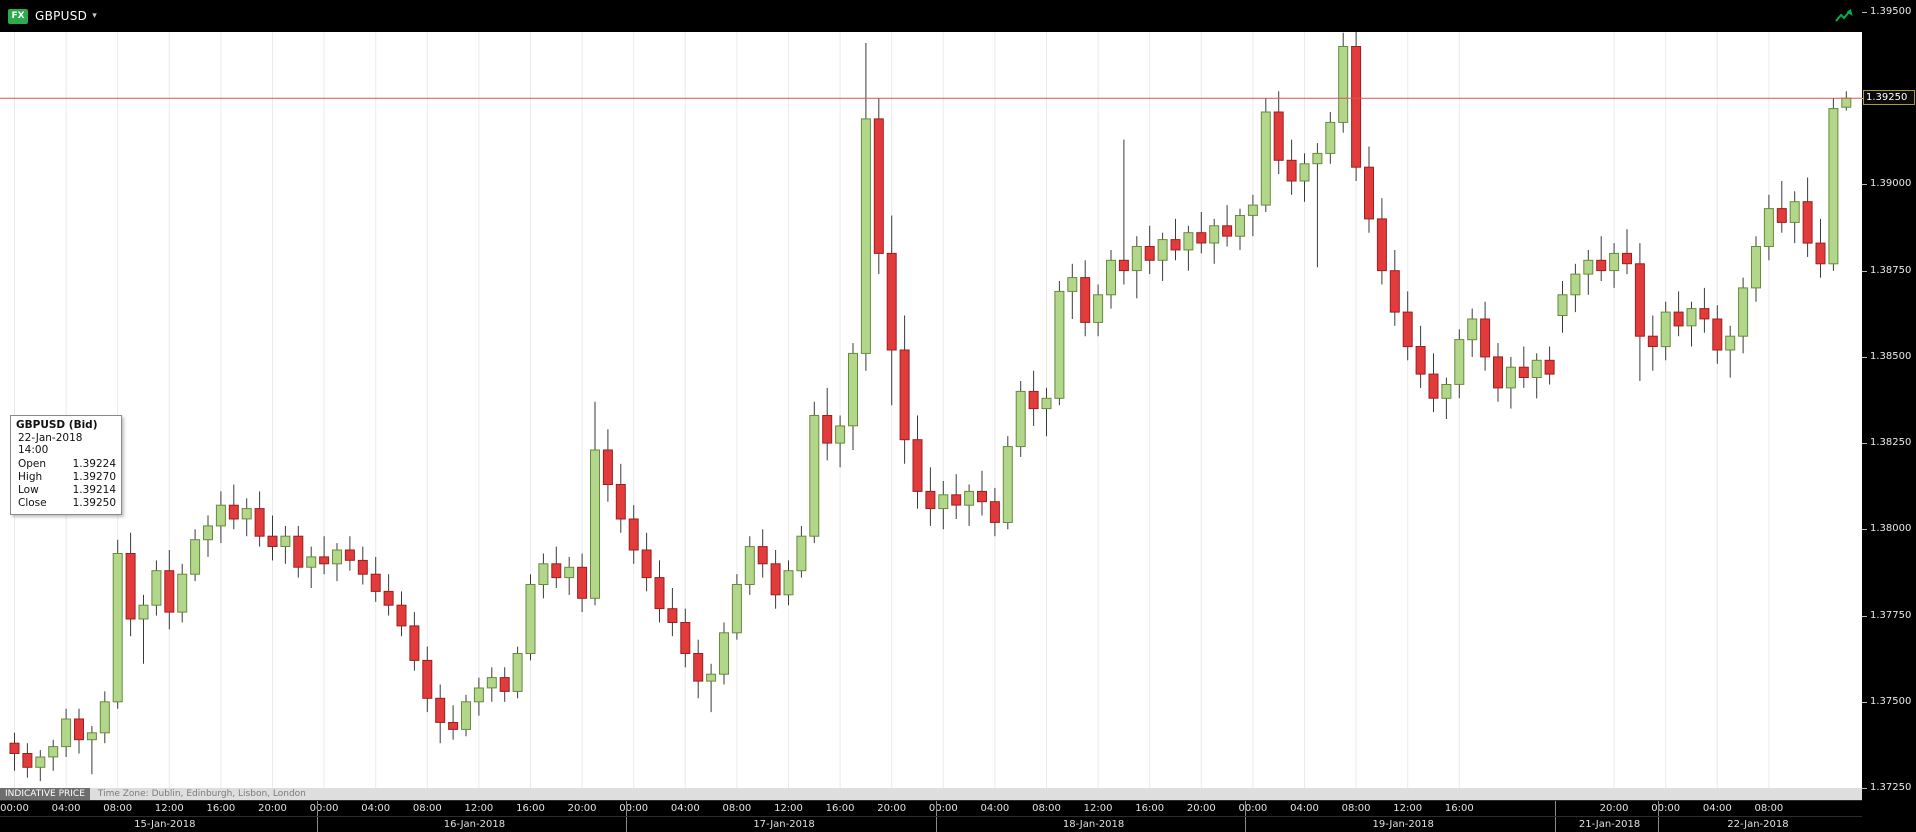 The height and width of the screenshot is (832, 1916). What do you see at coordinates (57, 425) in the screenshot?
I see `tooltip-title: GBPUSD (Bid)` at bounding box center [57, 425].